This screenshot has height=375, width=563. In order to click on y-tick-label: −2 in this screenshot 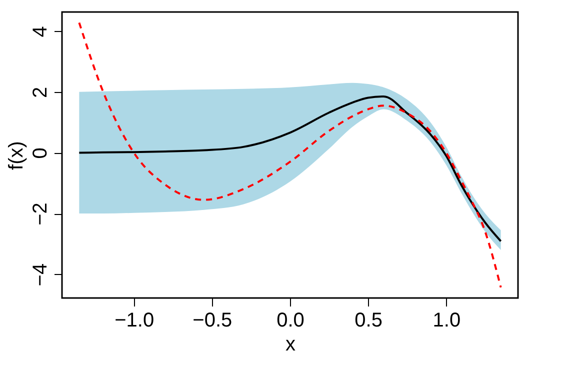, I will do `click(41, 214)`.